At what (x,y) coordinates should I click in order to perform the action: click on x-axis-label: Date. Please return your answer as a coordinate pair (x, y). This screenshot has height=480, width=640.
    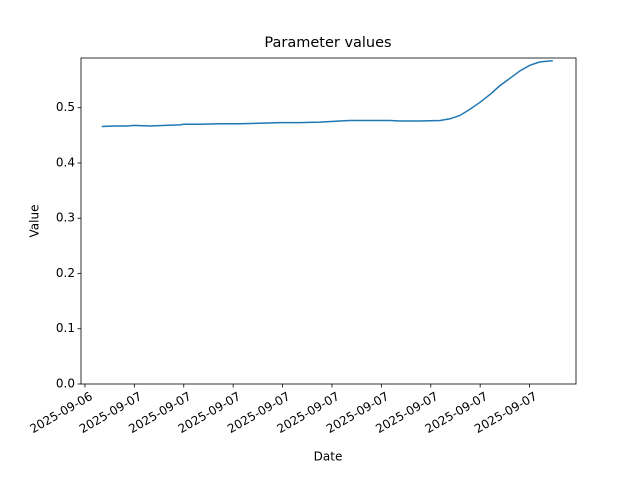
    Looking at the image, I should click on (328, 457).